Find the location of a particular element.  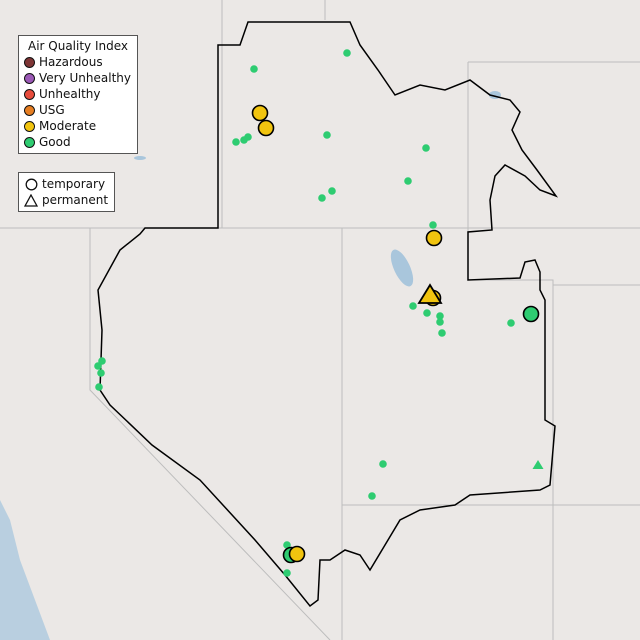

legend-item-temporary: temporary is located at coordinates (63, 184).